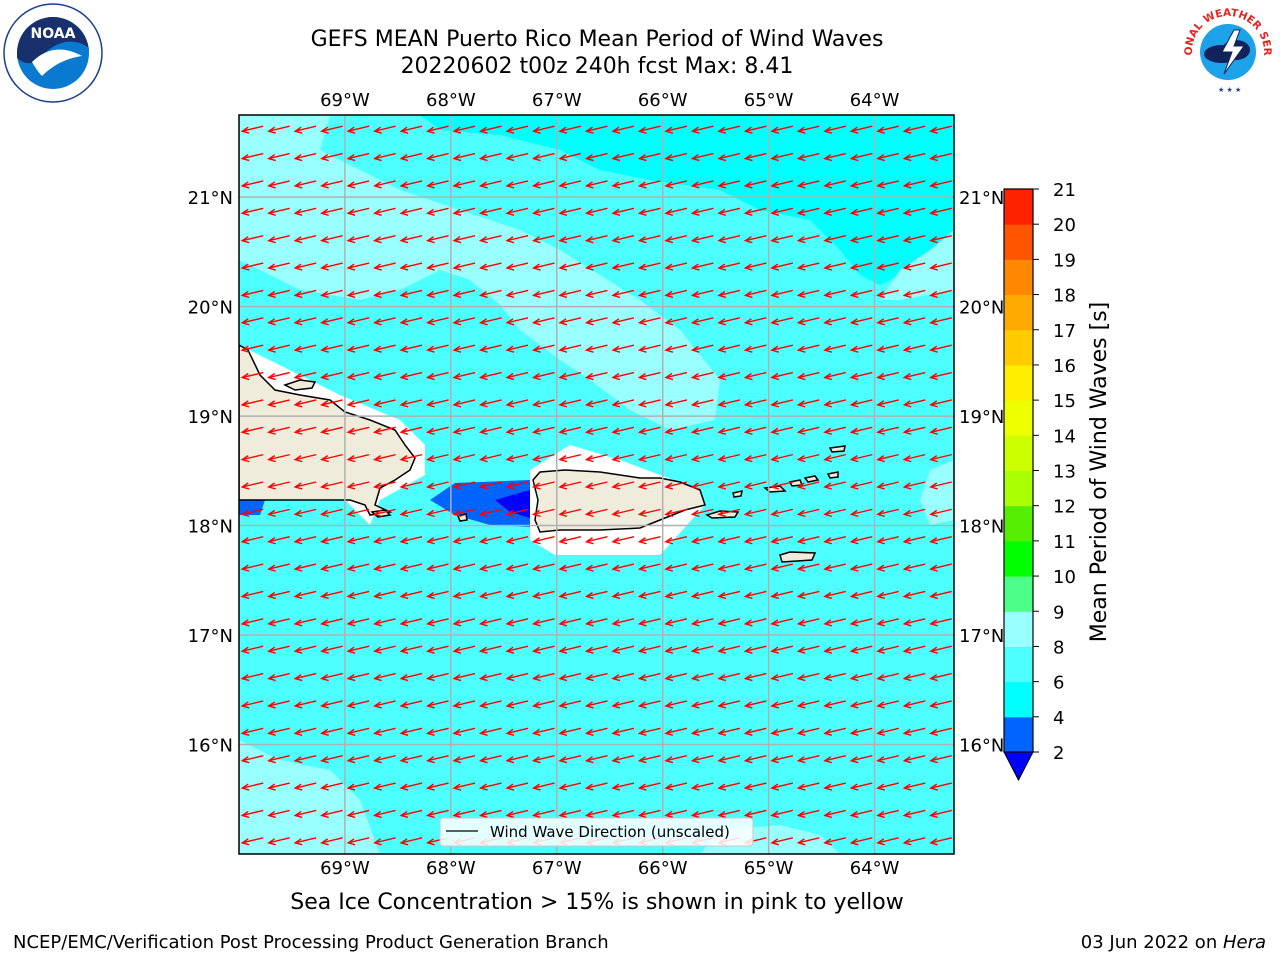 This screenshot has width=1280, height=960. What do you see at coordinates (981, 417) in the screenshot?
I see `lat-label-right: 19°N` at bounding box center [981, 417].